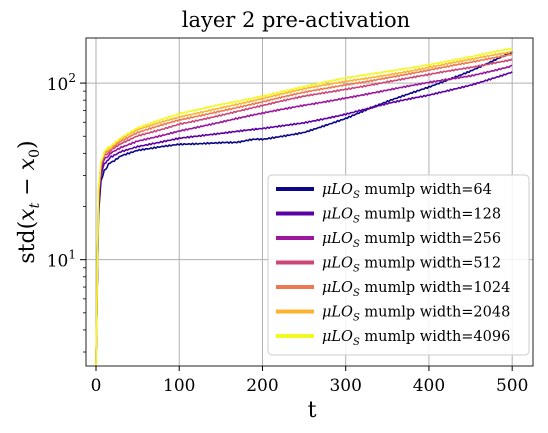 Image resolution: width=548 pixels, height=433 pixels. I want to click on y-axis-label: std(xt − x0), so click(29, 201).